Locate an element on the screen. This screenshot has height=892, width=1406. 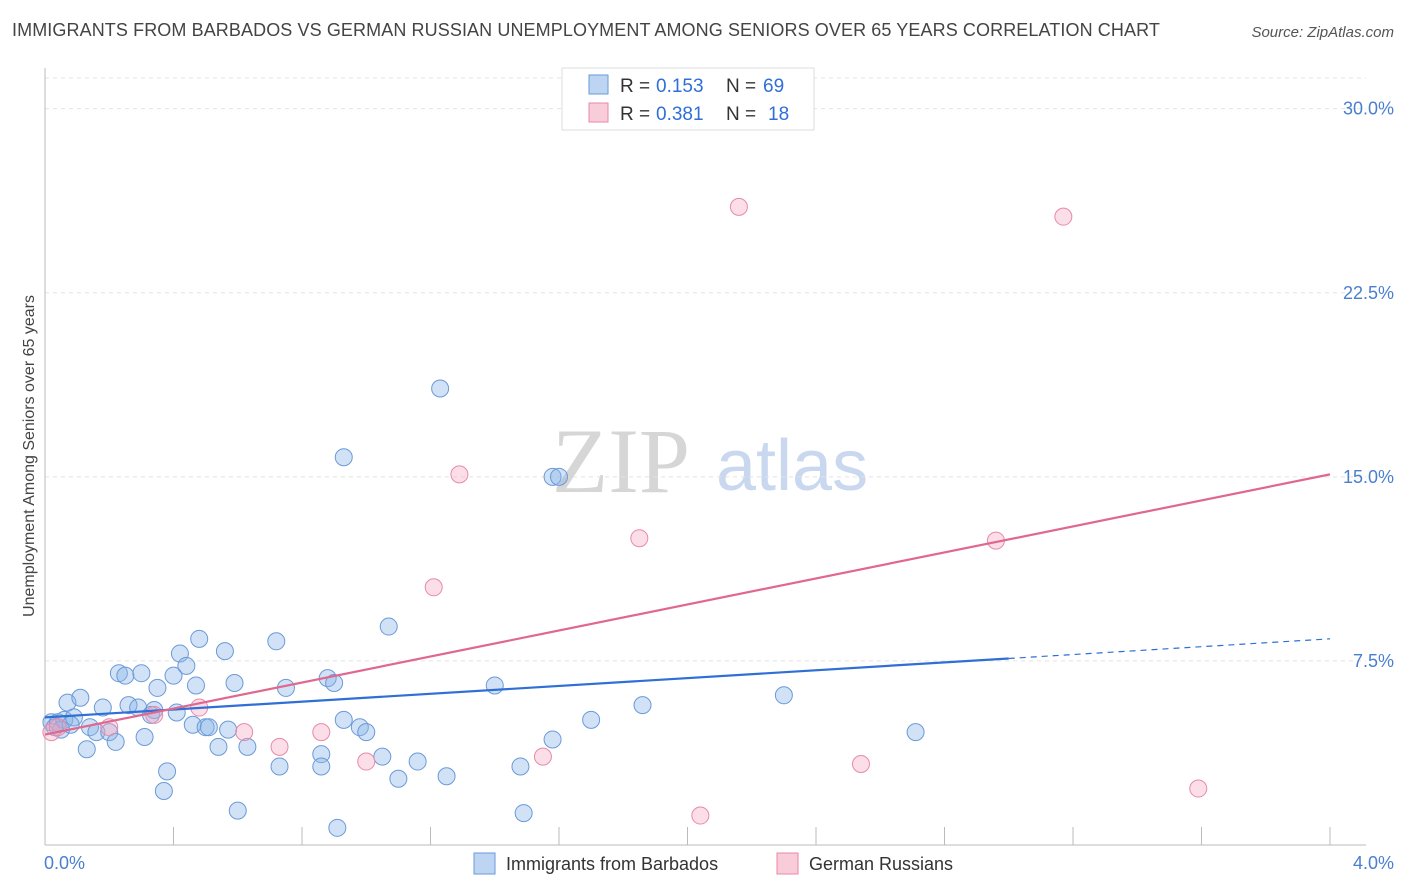
trend-line-barbados is located at coordinates (526, 688).